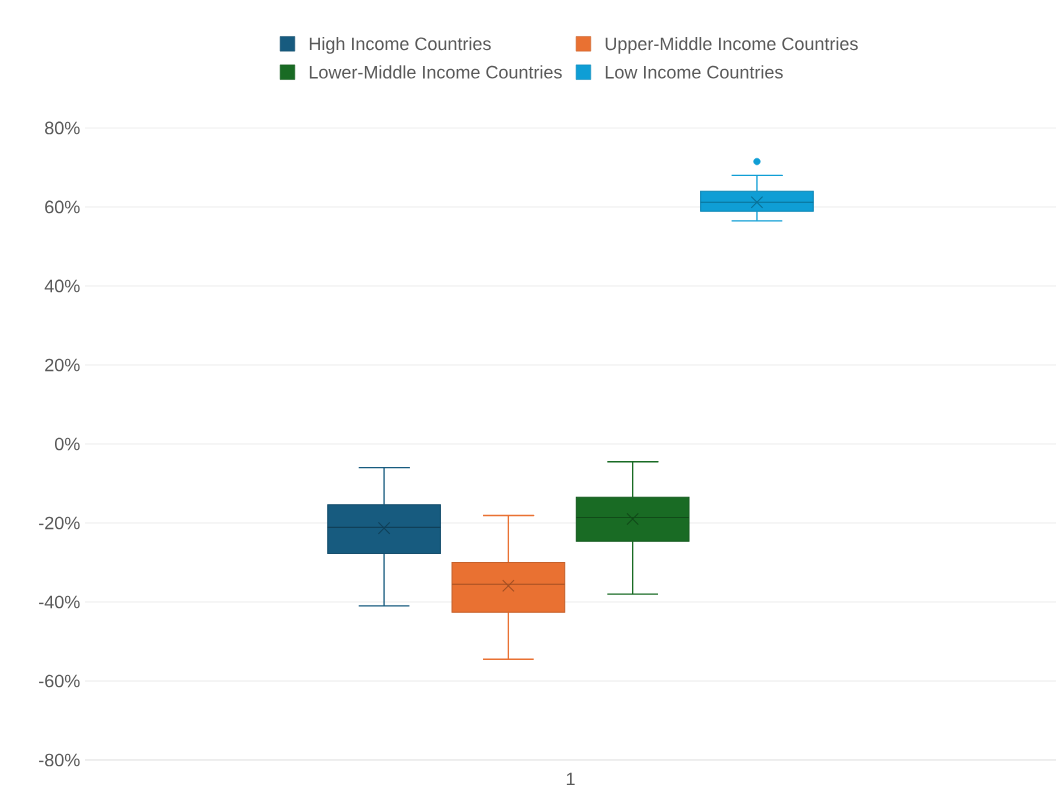 This screenshot has width=1056, height=807. Describe the element at coordinates (59, 760) in the screenshot. I see `y-tick-label: -80%` at that location.